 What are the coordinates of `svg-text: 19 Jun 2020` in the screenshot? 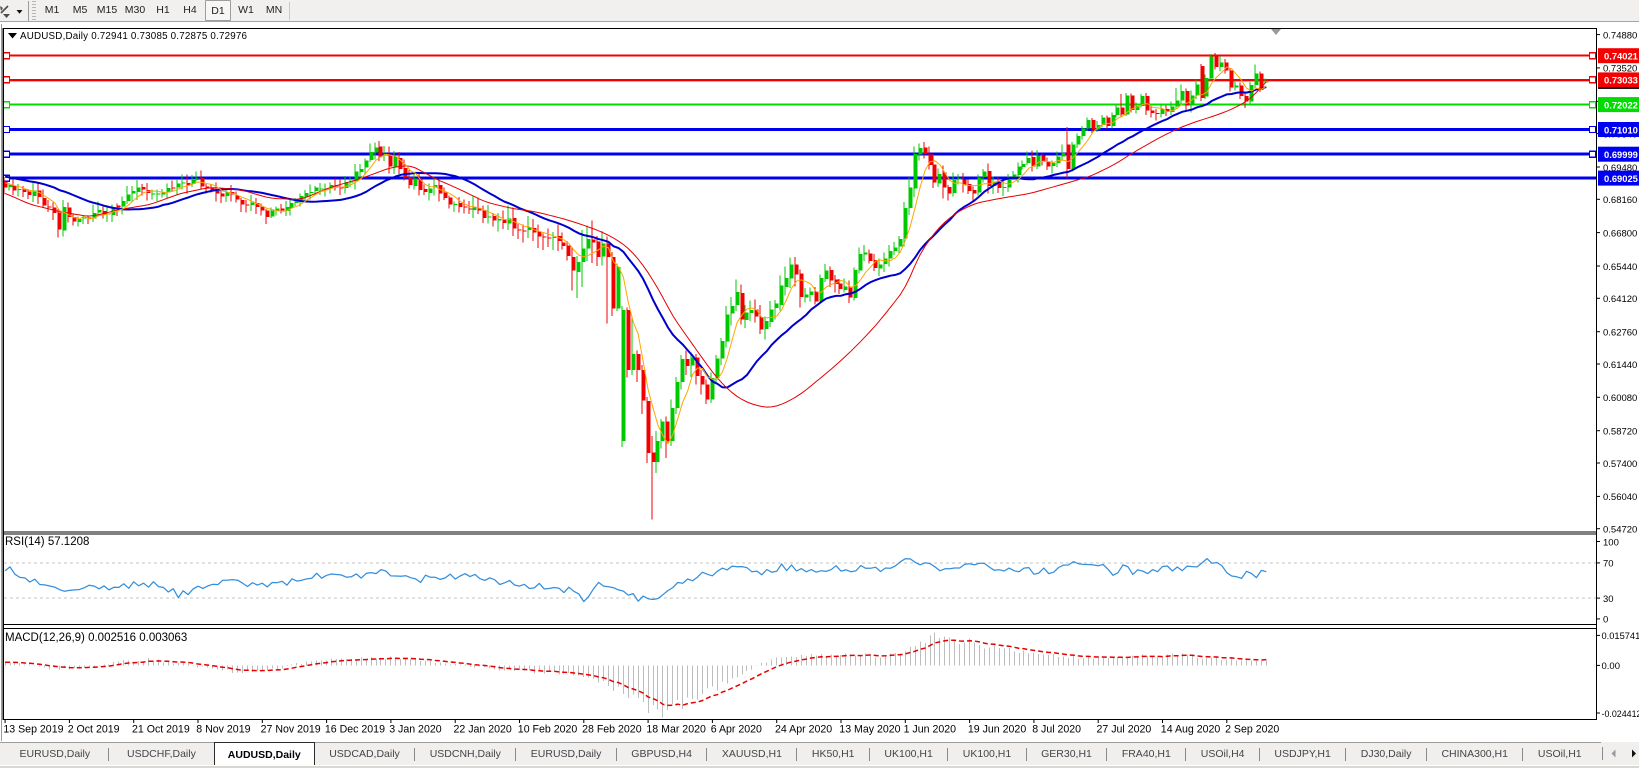 It's located at (997, 729).